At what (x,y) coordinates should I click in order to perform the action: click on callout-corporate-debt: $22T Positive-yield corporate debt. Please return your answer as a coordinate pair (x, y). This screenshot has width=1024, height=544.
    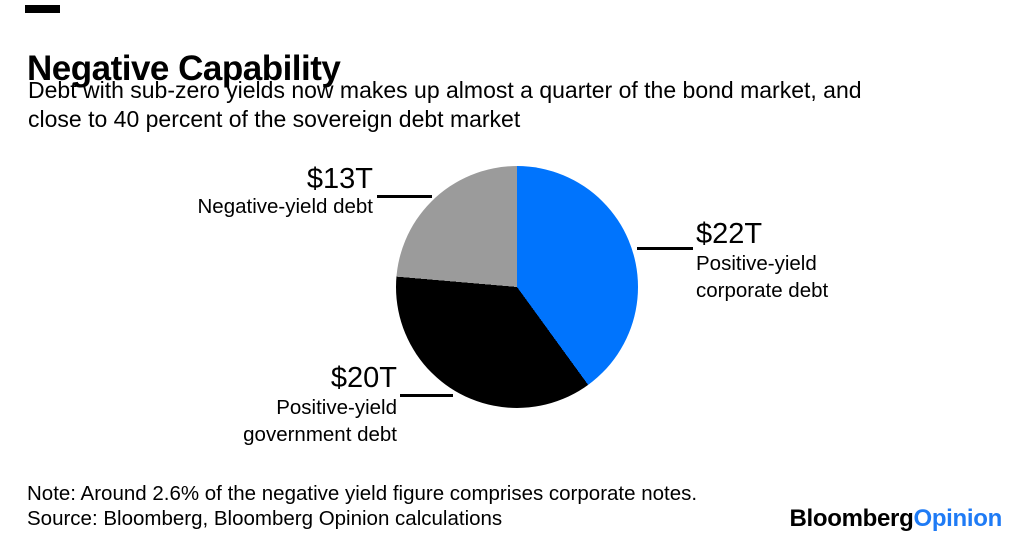
    Looking at the image, I should click on (762, 261).